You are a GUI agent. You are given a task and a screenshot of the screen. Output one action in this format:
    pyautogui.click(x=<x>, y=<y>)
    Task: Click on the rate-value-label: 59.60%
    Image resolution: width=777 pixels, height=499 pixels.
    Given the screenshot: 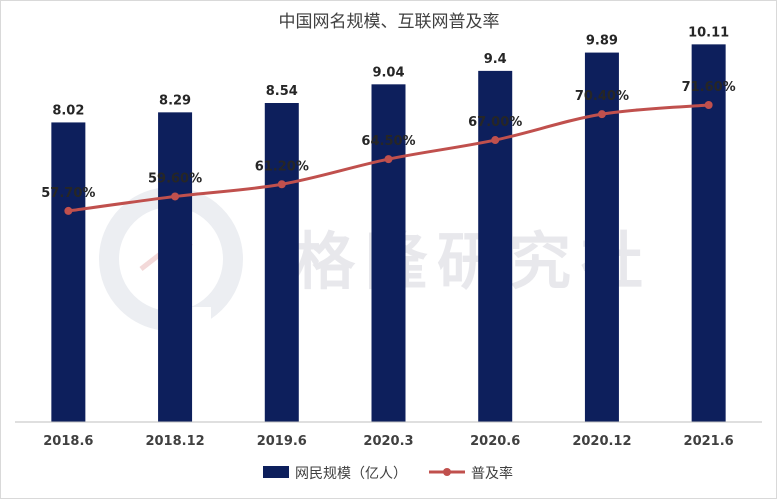 What is the action you would take?
    pyautogui.click(x=175, y=178)
    